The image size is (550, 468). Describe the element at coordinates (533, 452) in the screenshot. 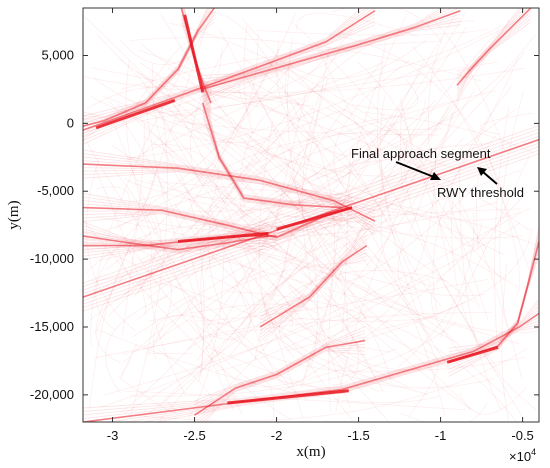

I see `x-exponent-power: 4` at that location.